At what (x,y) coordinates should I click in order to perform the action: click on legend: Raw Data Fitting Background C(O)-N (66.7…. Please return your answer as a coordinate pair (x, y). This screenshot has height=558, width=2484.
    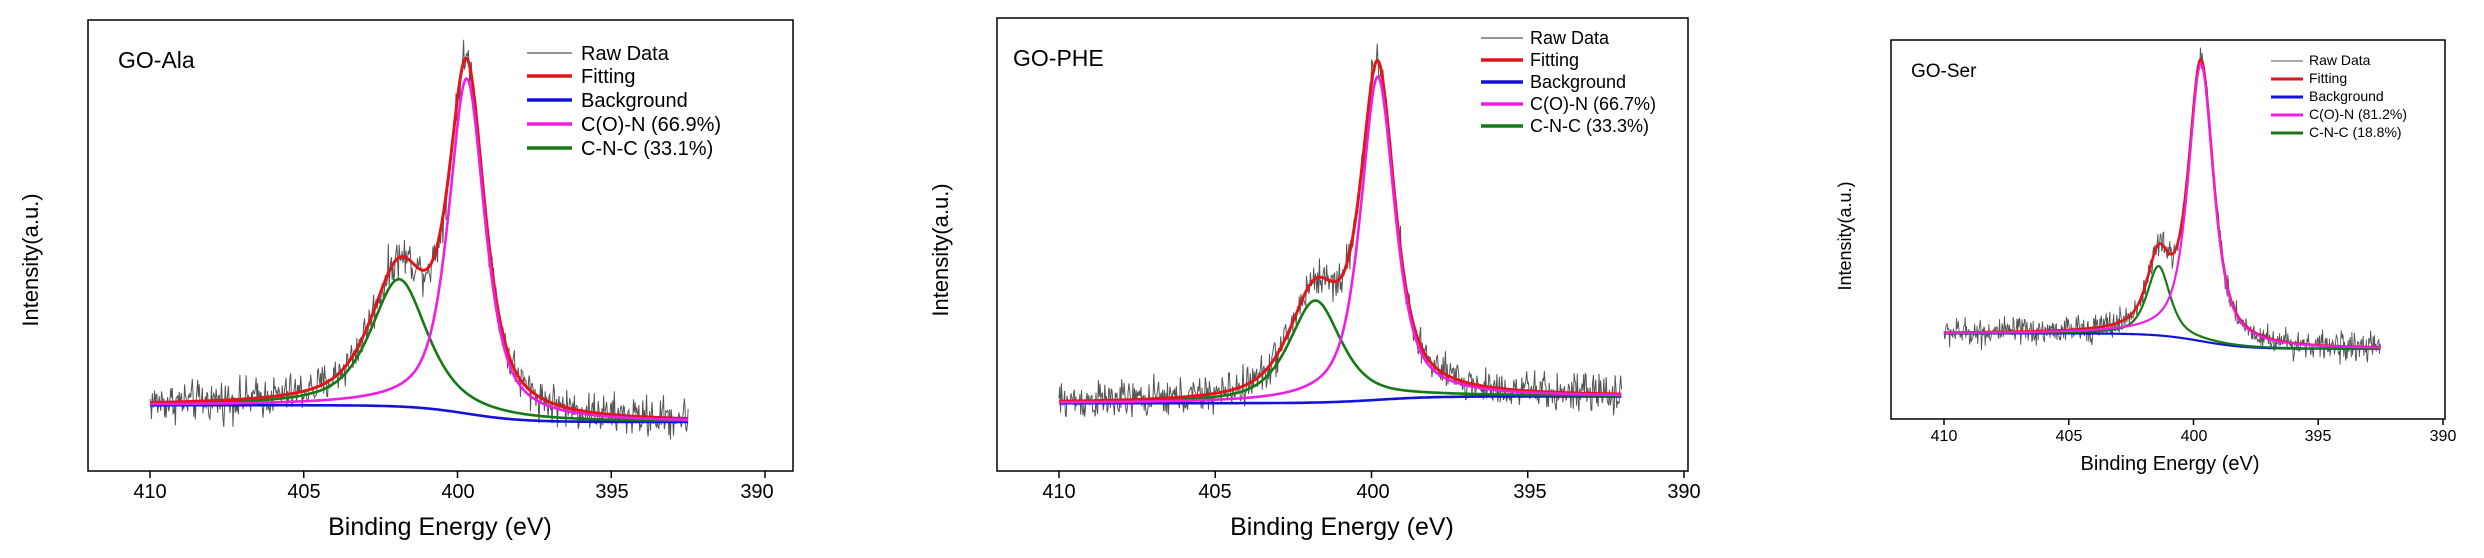
    Looking at the image, I should click on (1568, 82).